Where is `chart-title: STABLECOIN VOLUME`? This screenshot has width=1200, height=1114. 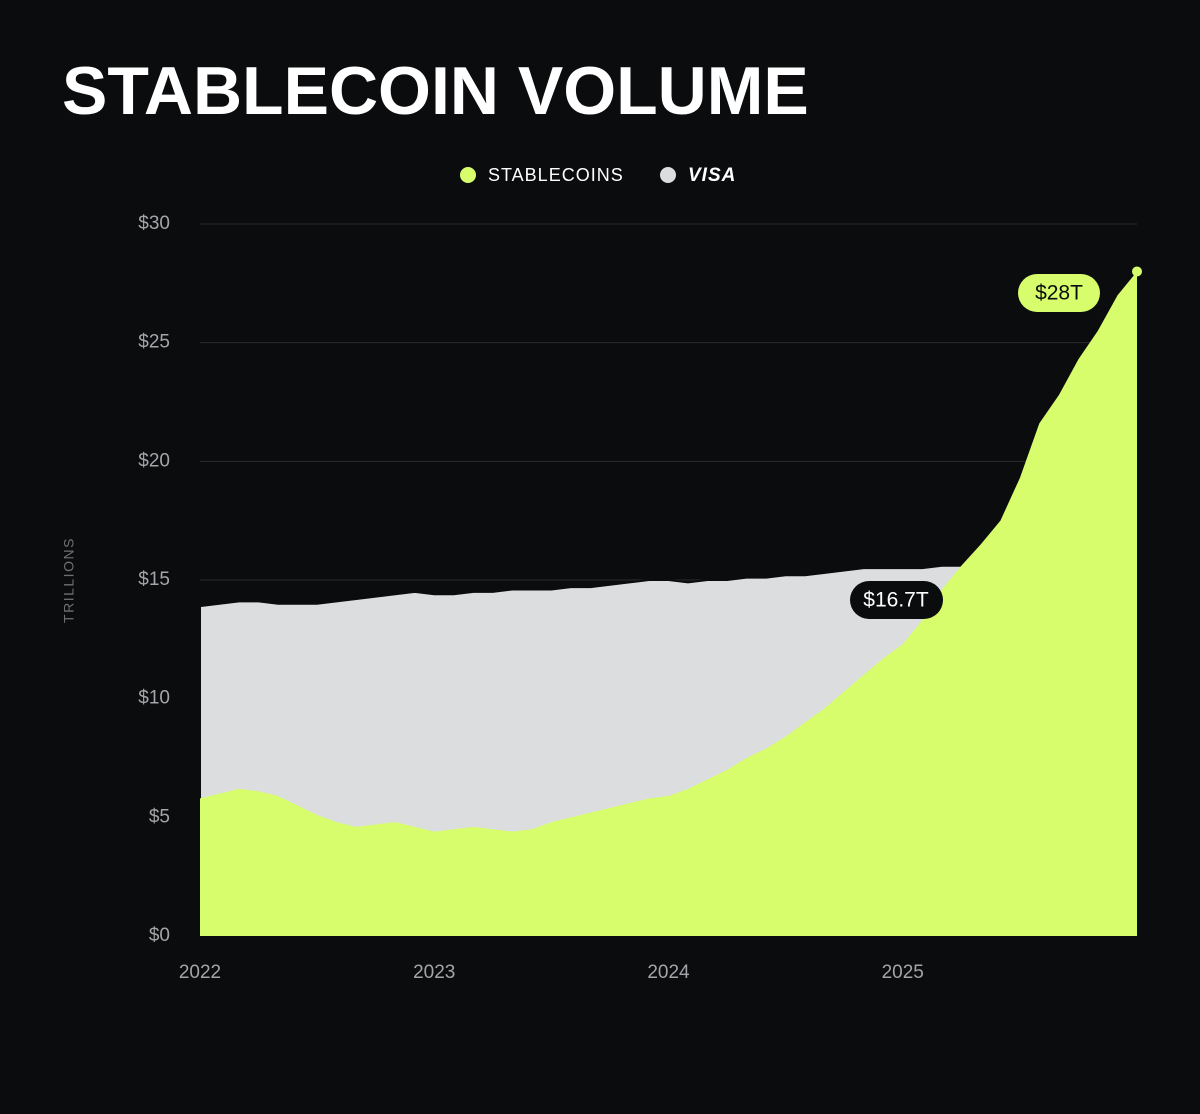
chart-title: STABLECOIN VOLUME is located at coordinates (435, 91).